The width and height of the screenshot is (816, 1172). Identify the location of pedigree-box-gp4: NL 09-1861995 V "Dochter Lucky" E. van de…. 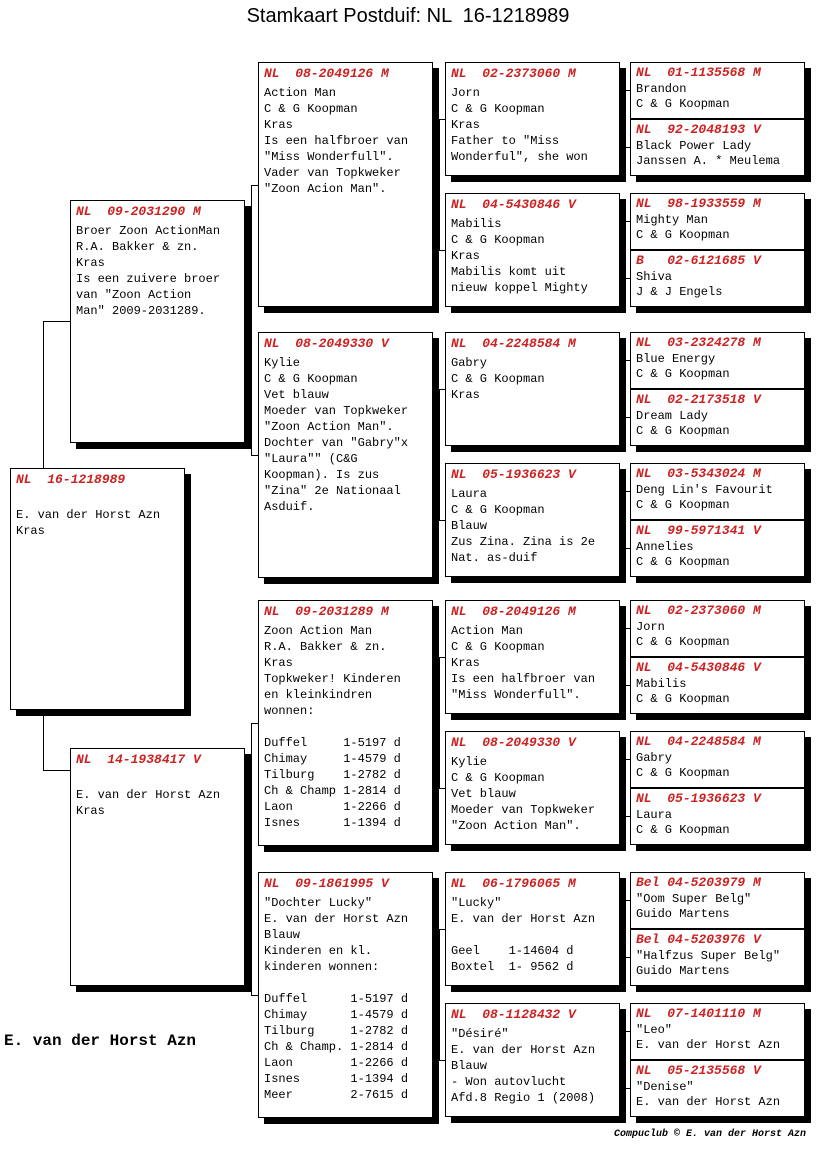
(345, 995).